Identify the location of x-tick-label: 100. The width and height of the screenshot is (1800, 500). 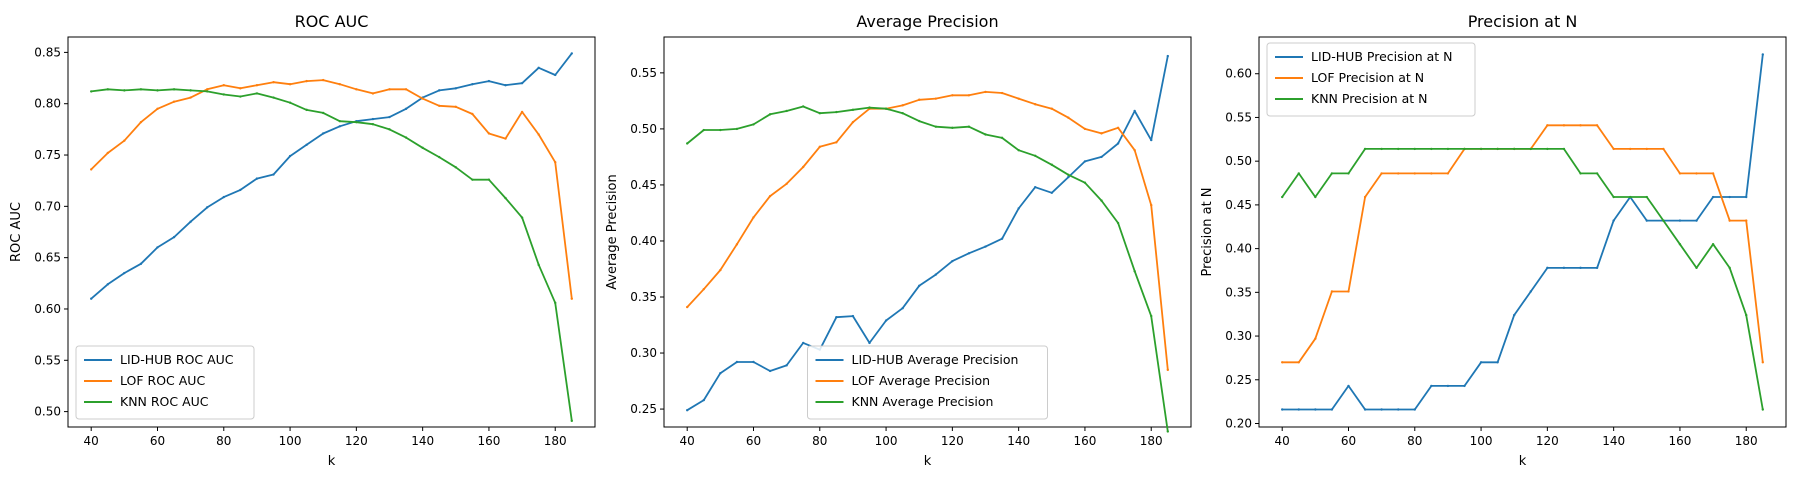
(1481, 441).